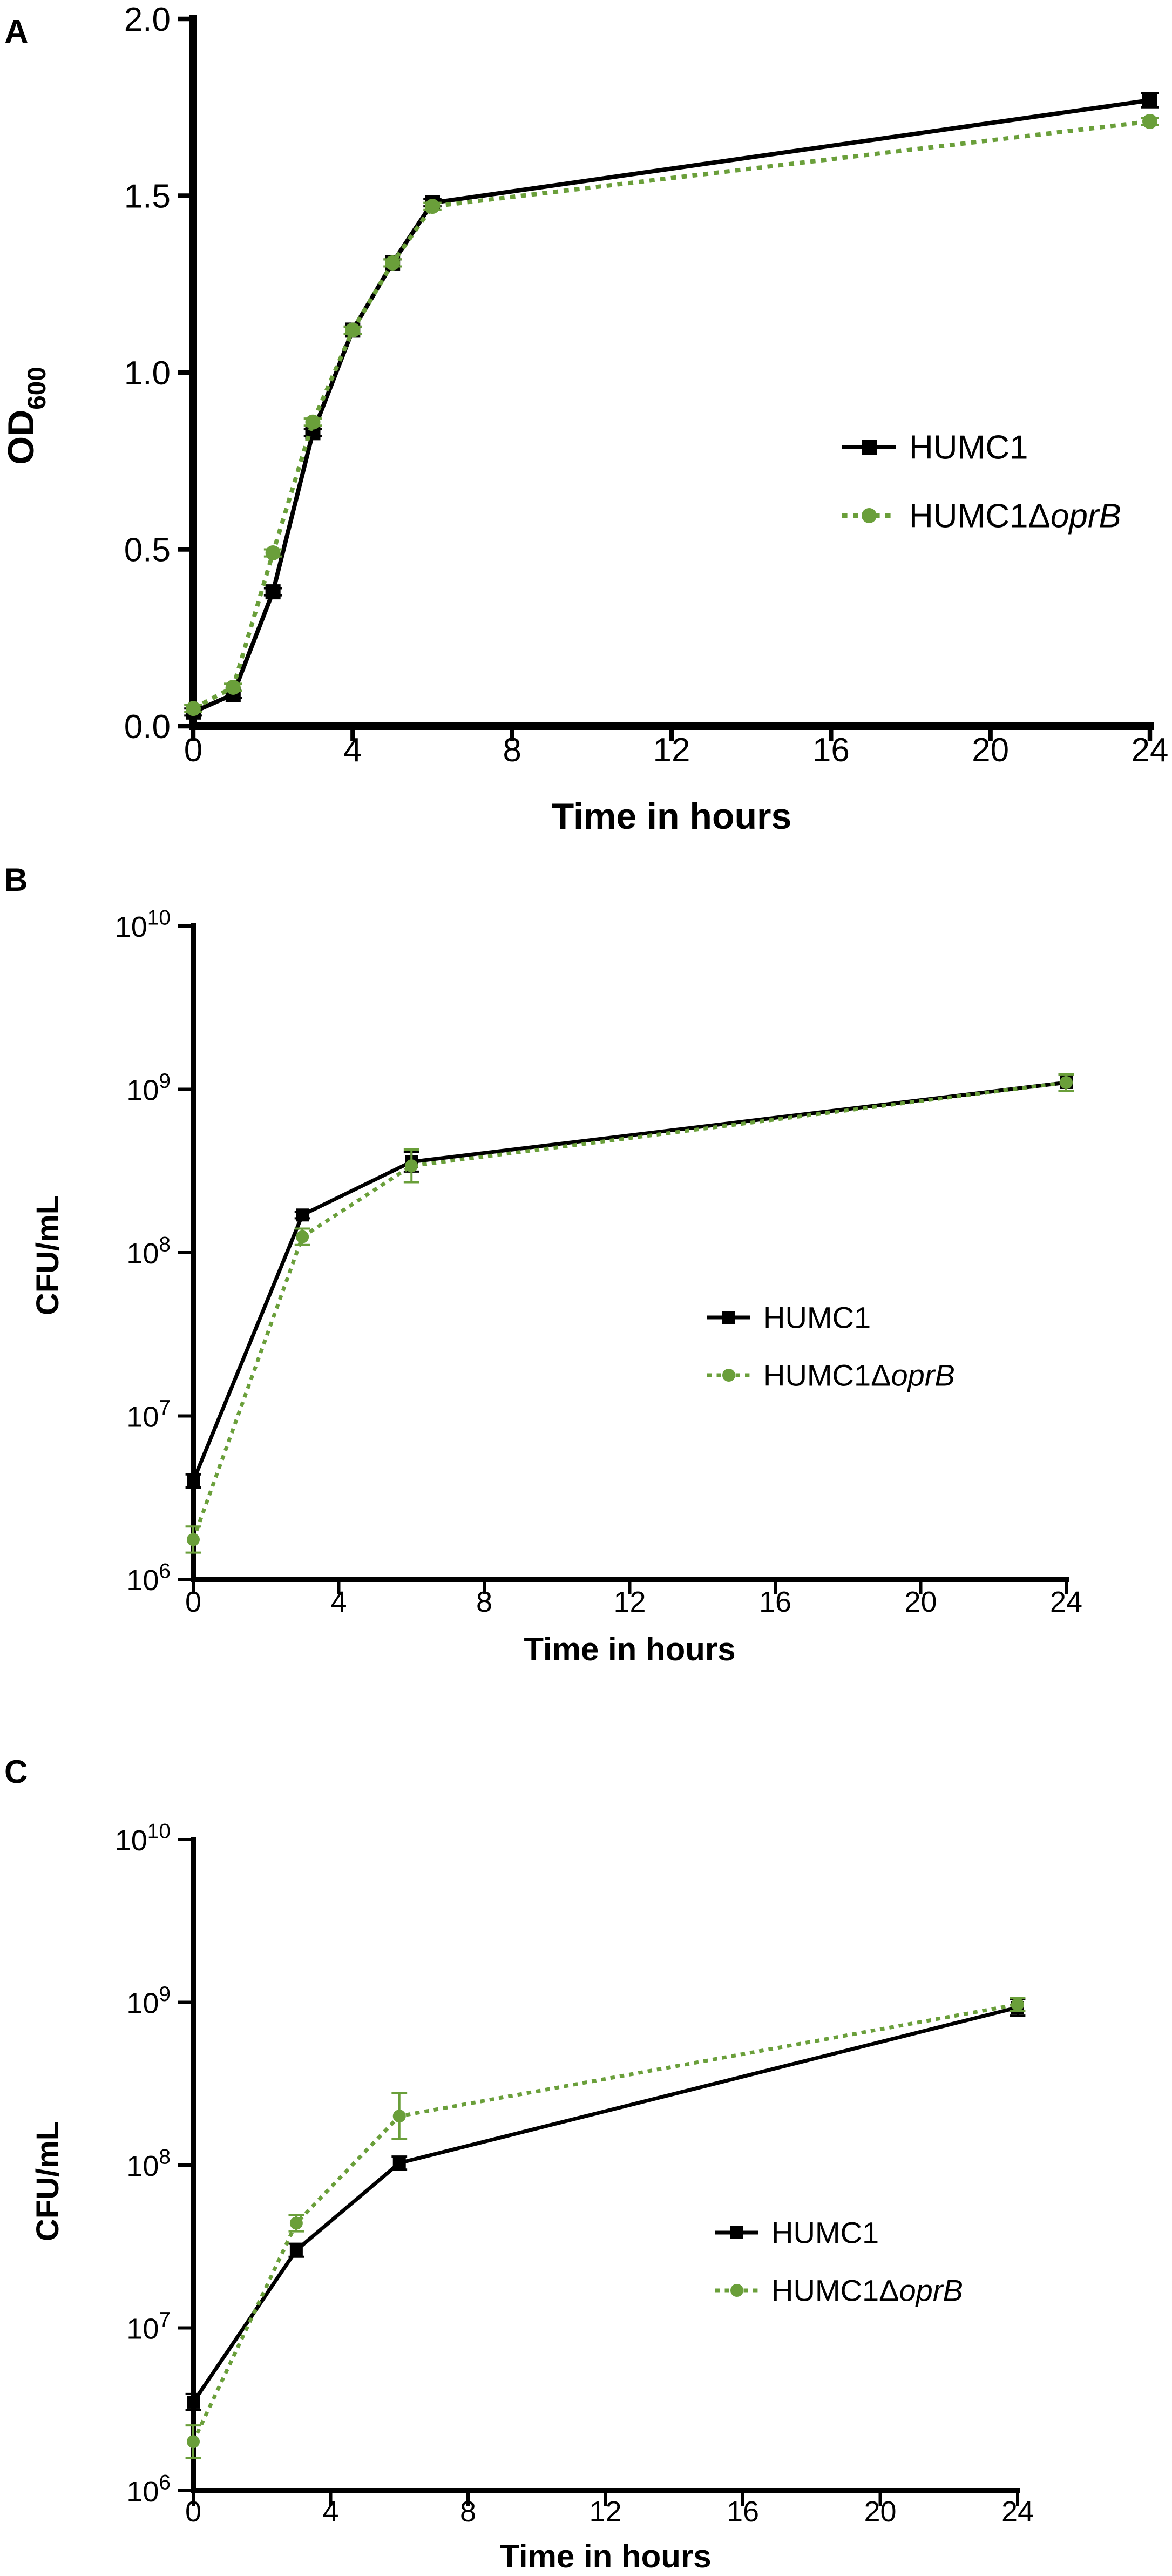  Describe the element at coordinates (16, 32) in the screenshot. I see `panel-label: A` at that location.